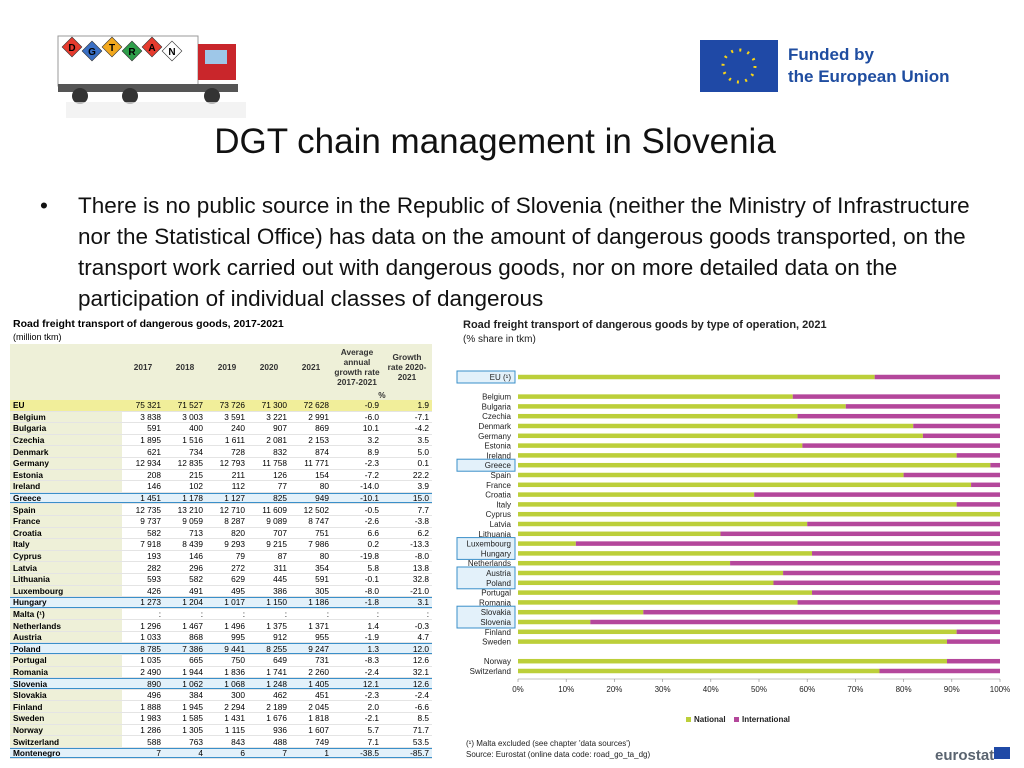 The height and width of the screenshot is (768, 1024). I want to click on table-cell: -85.7, so click(407, 753).